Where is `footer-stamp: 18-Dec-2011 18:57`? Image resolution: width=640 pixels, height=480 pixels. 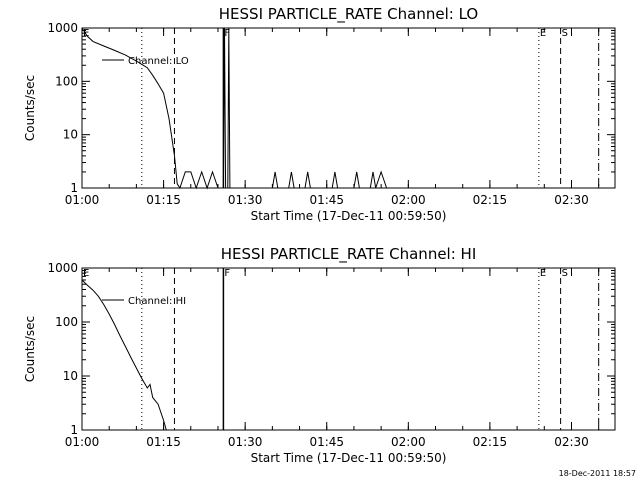
footer-stamp: 18-Dec-2011 18:57 is located at coordinates (597, 473).